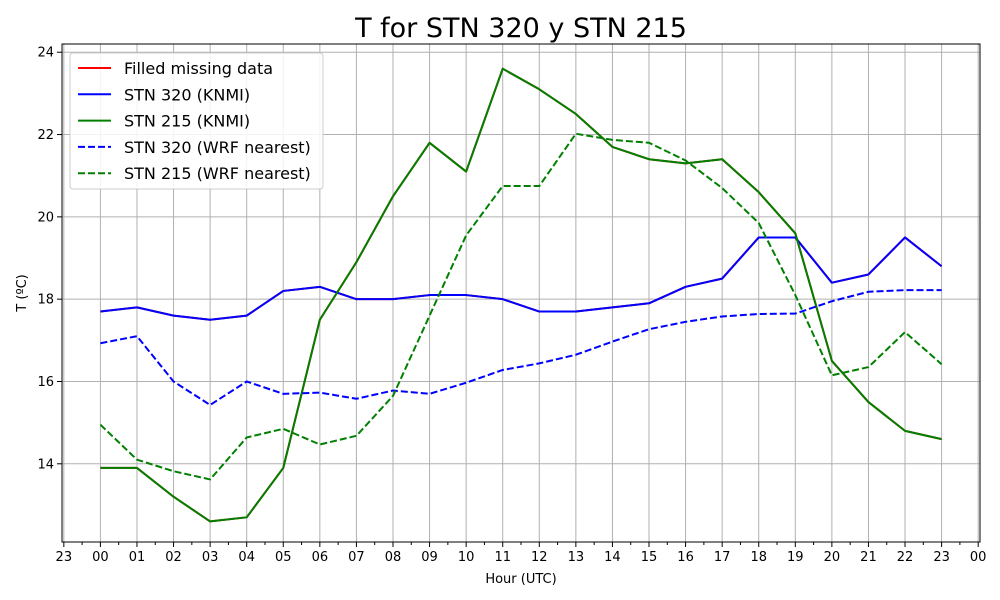 This screenshot has height=600, width=1000. I want to click on x-tick-label: 06, so click(320, 557).